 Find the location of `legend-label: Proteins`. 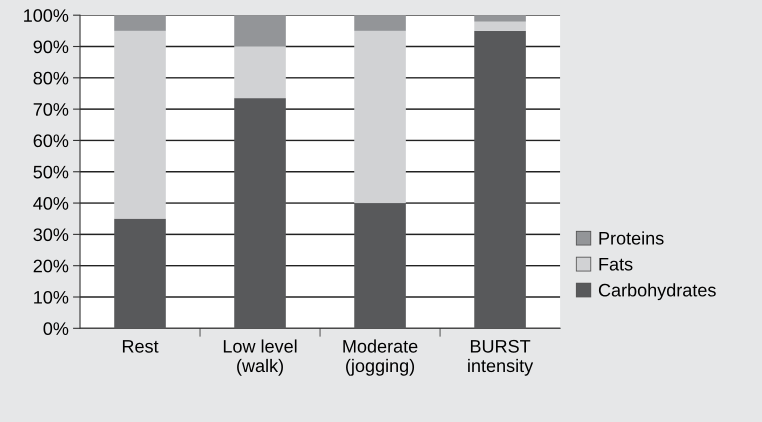

legend-label: Proteins is located at coordinates (631, 238).